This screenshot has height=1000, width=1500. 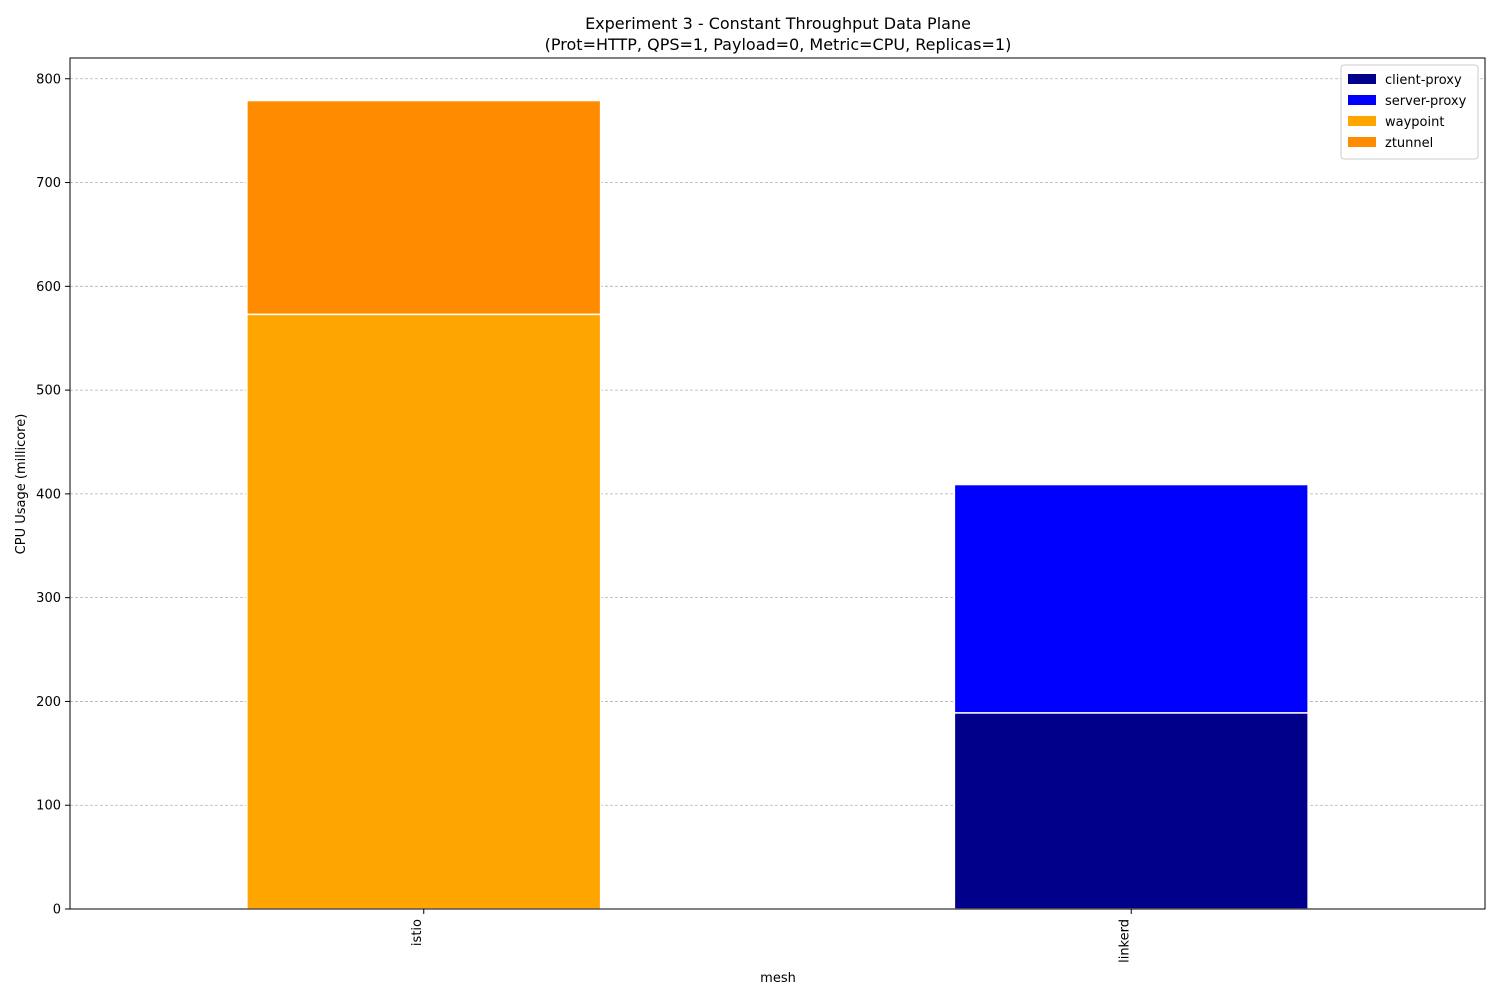 What do you see at coordinates (48, 494) in the screenshot?
I see `y-tick-label: 400` at bounding box center [48, 494].